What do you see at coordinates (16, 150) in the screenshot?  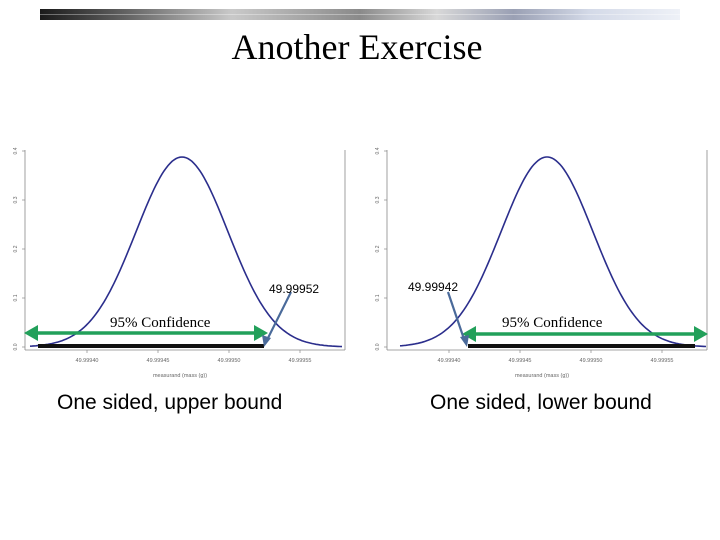 I see `left-y-tick-label: 0.4` at bounding box center [16, 150].